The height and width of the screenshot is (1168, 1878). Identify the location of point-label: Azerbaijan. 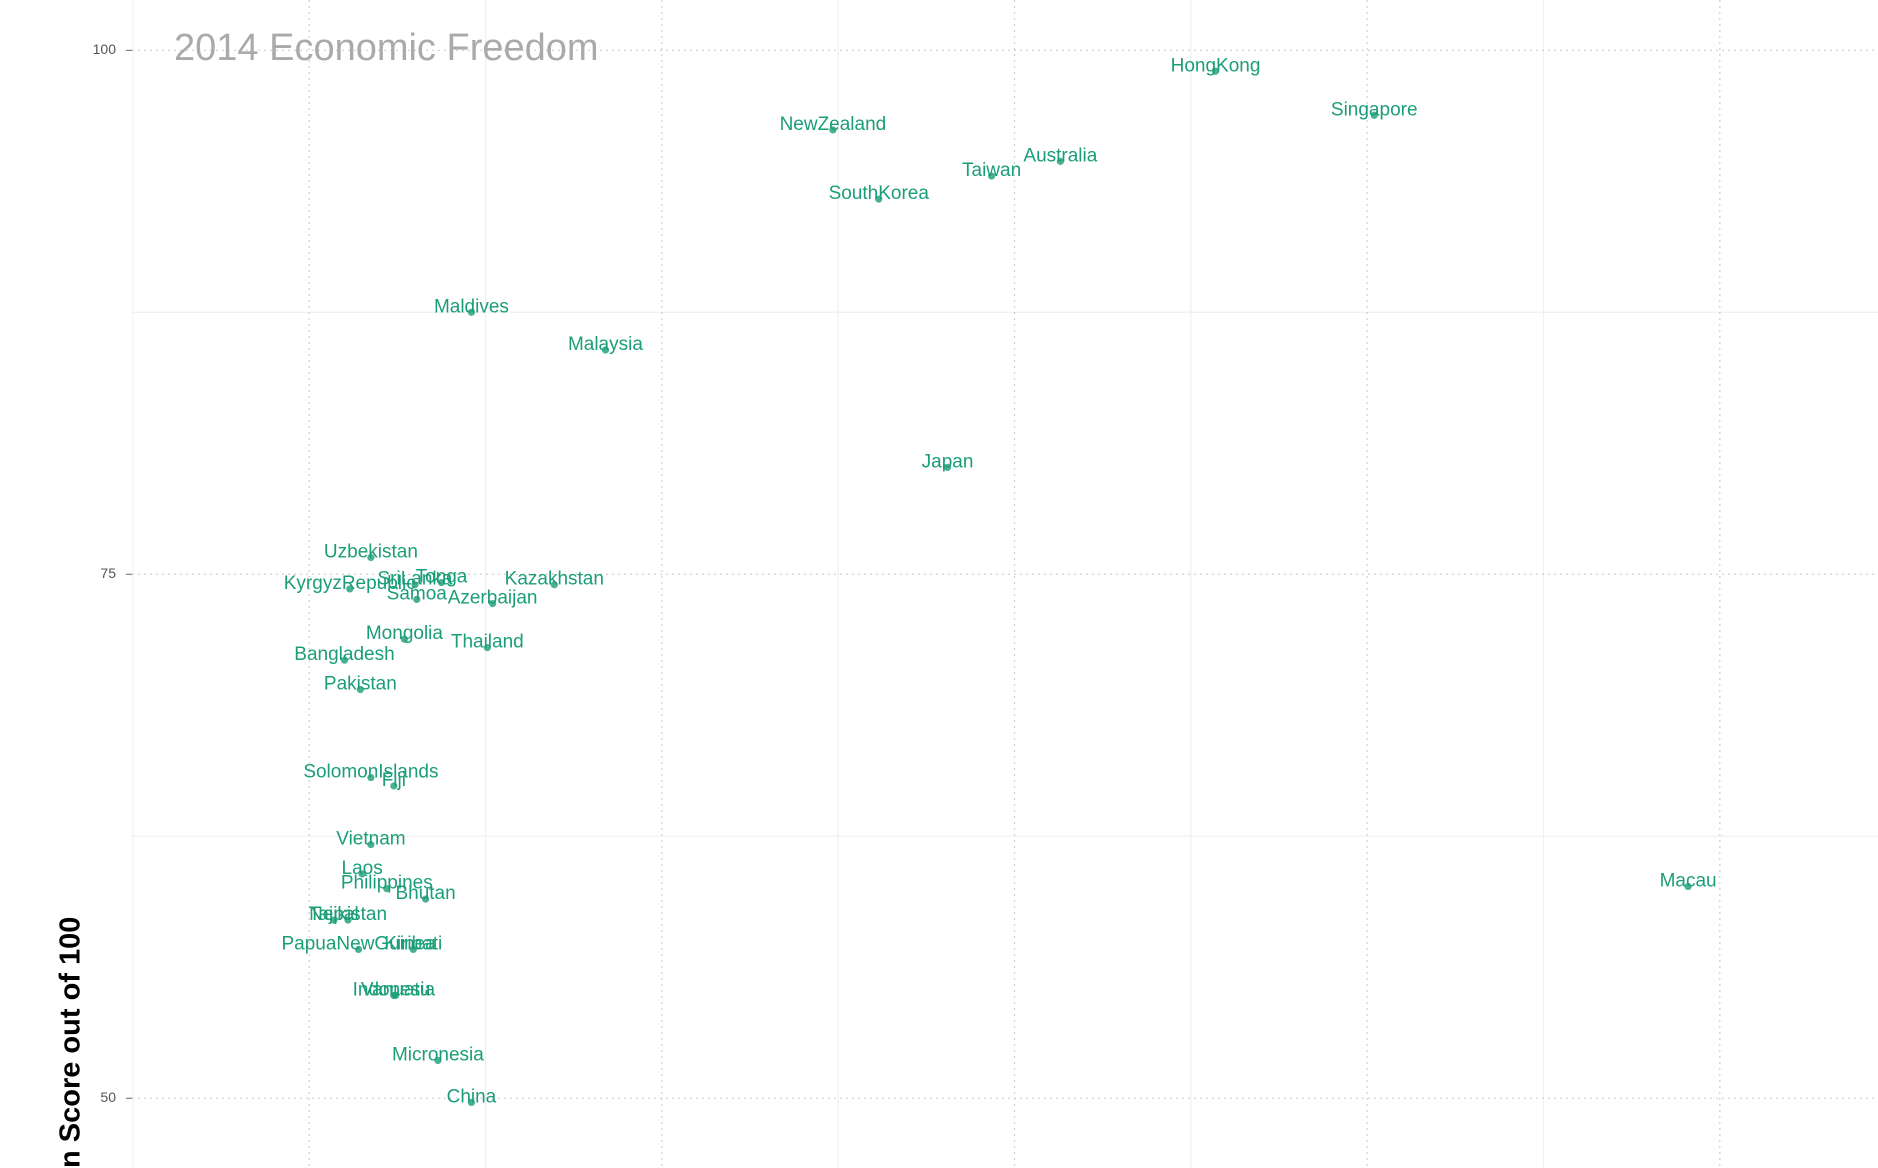
(493, 598).